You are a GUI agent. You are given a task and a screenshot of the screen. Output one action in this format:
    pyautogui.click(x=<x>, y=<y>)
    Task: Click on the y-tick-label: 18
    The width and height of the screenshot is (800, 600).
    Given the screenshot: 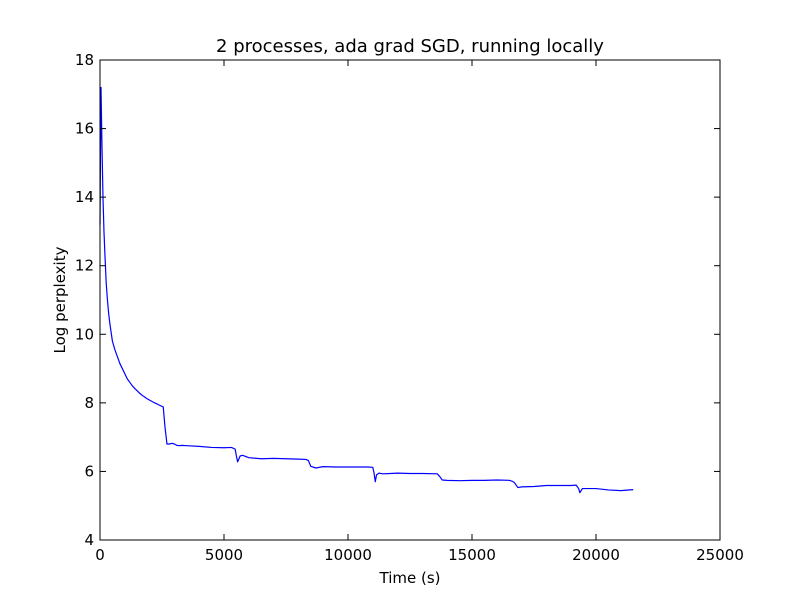 What is the action you would take?
    pyautogui.click(x=84, y=60)
    